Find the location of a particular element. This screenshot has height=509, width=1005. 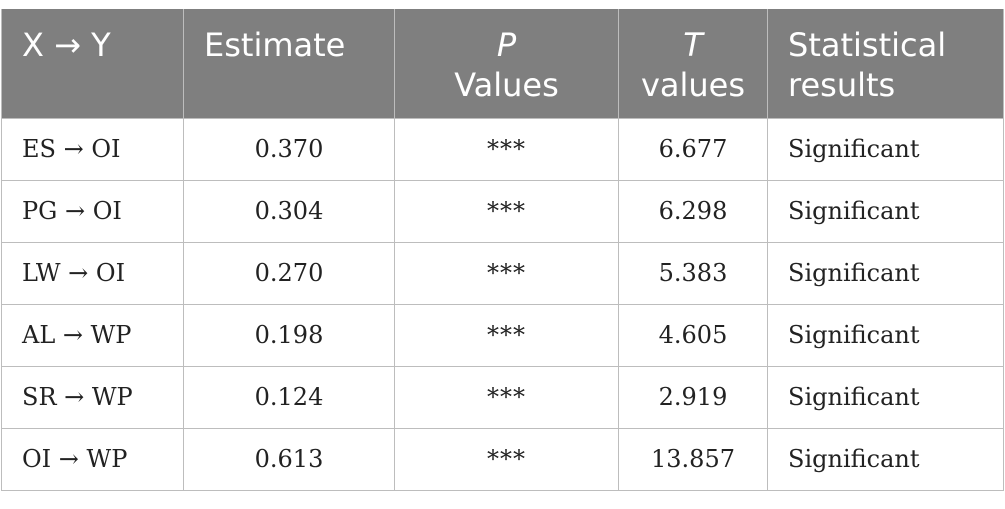

header-t-symbol: T is located at coordinates (693, 45).